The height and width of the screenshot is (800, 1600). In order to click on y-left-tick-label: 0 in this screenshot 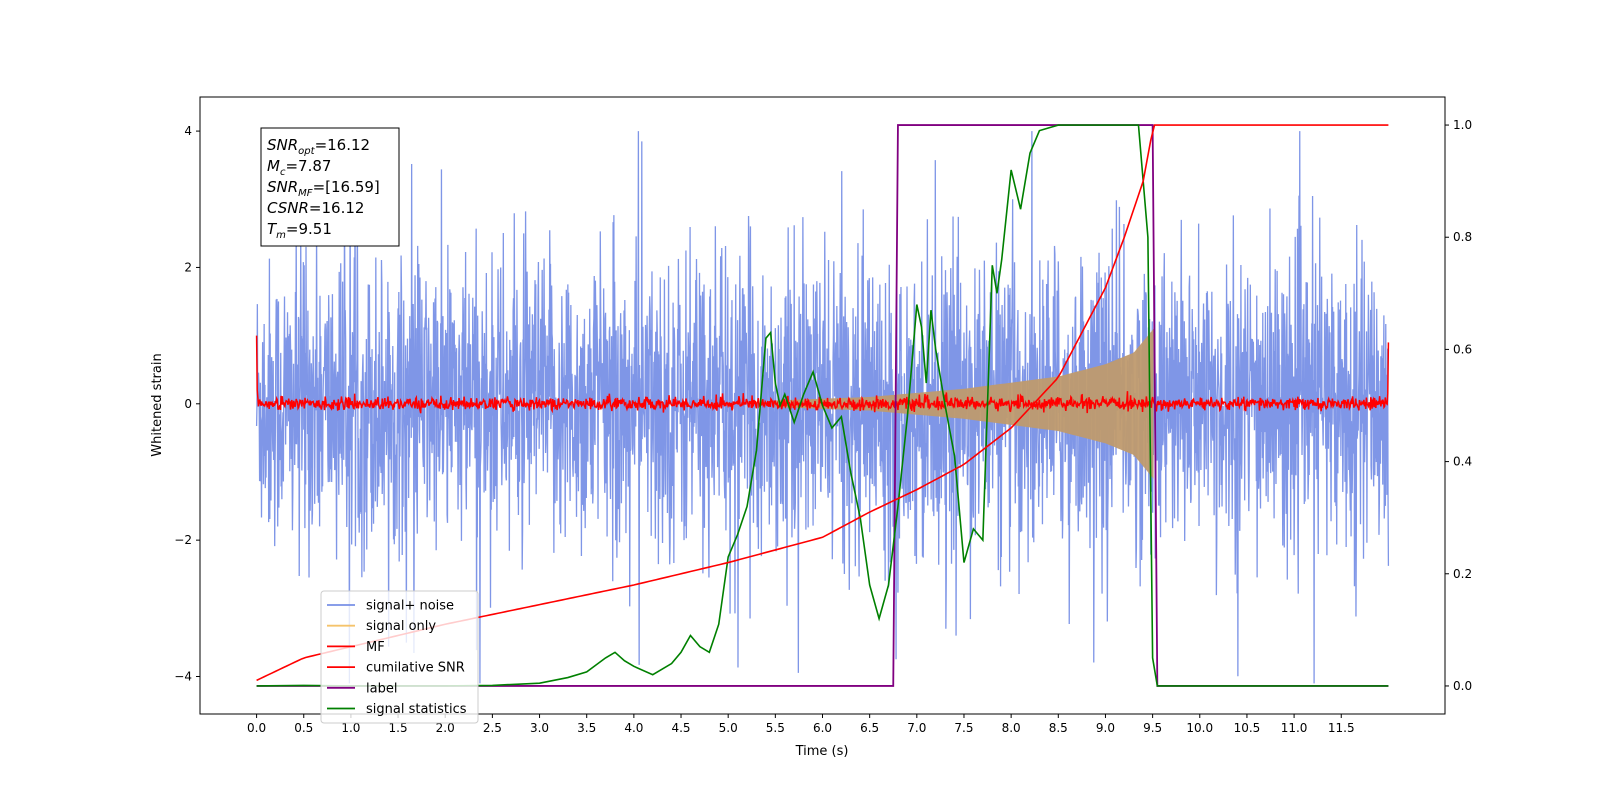, I will do `click(188, 404)`.